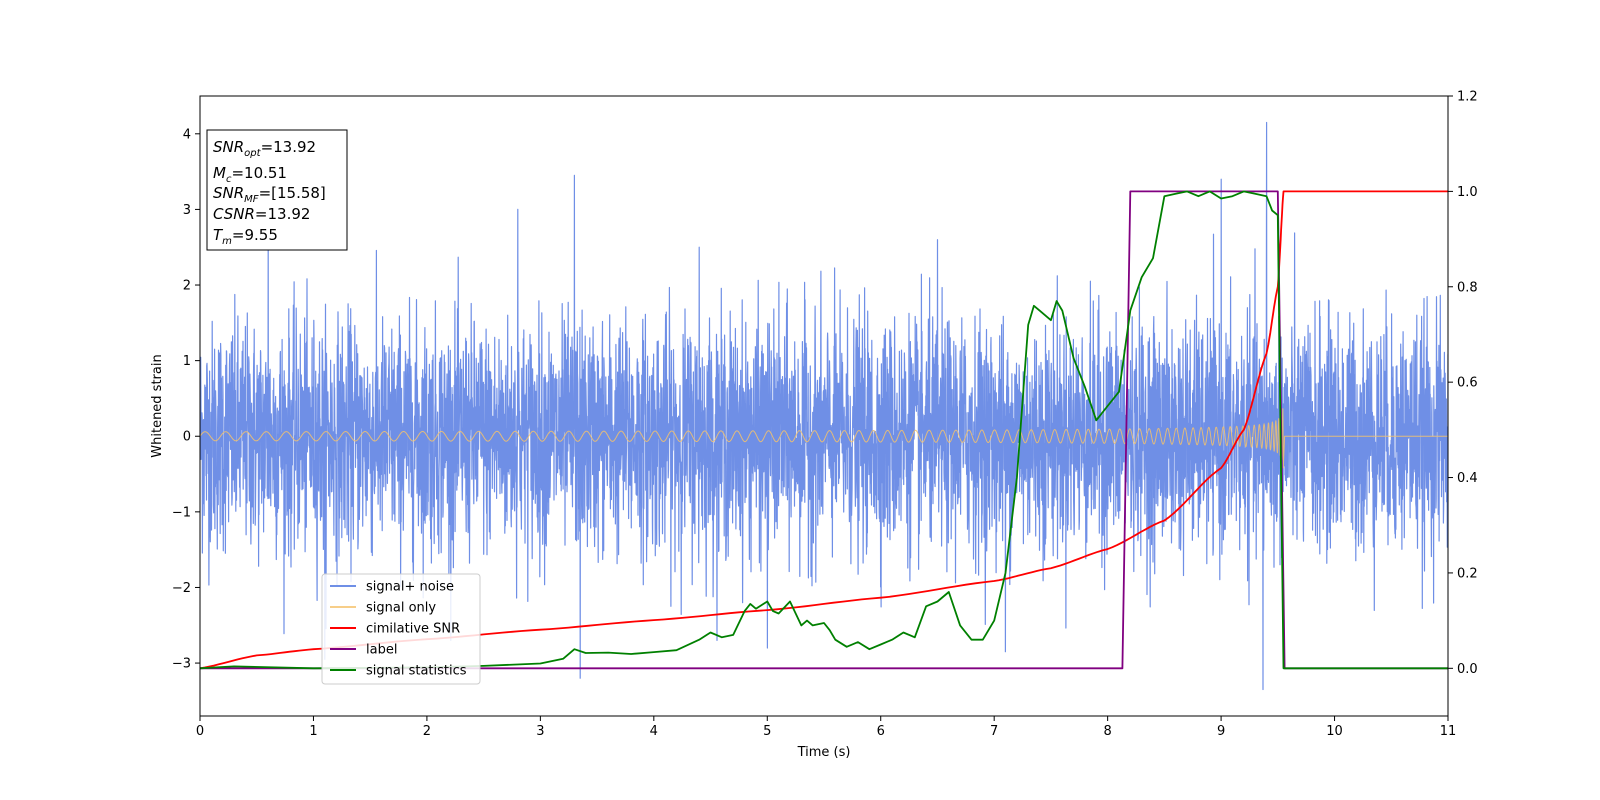 This screenshot has width=1600, height=800. What do you see at coordinates (1467, 573) in the screenshot?
I see `y2-tick-label: 0.2` at bounding box center [1467, 573].